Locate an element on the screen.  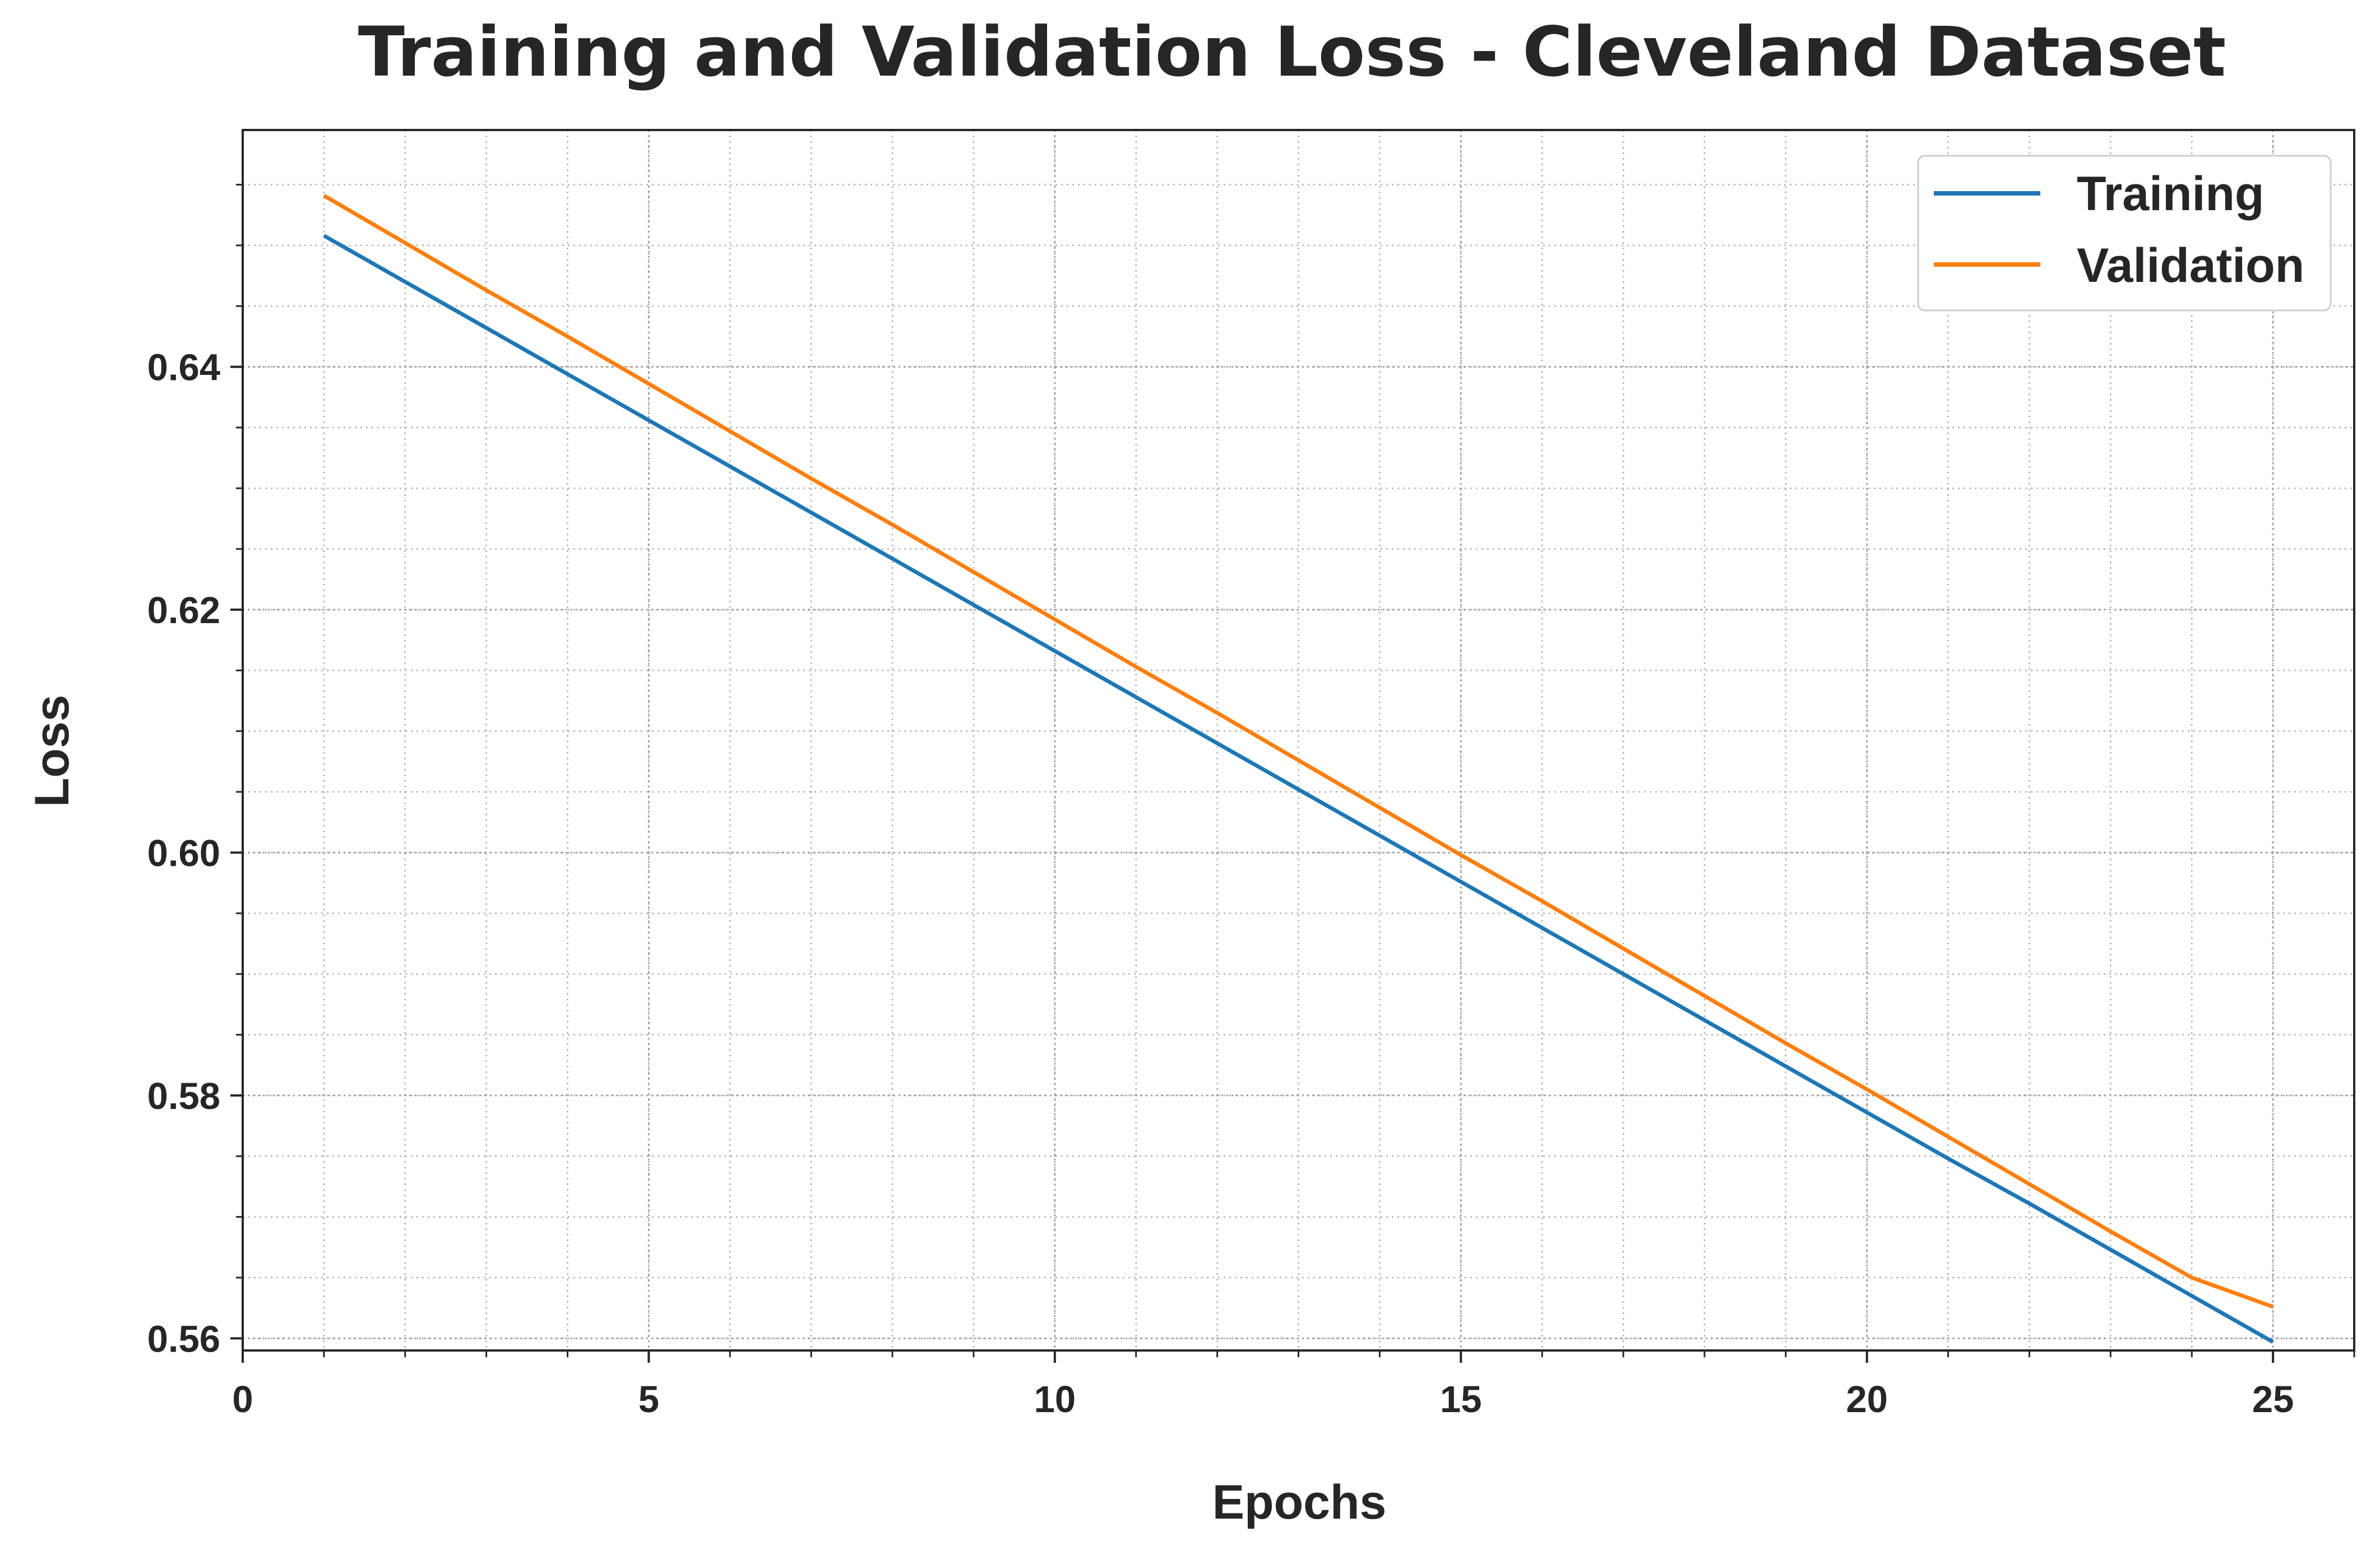
y-tick-label: 0.58 is located at coordinates (184, 1096).